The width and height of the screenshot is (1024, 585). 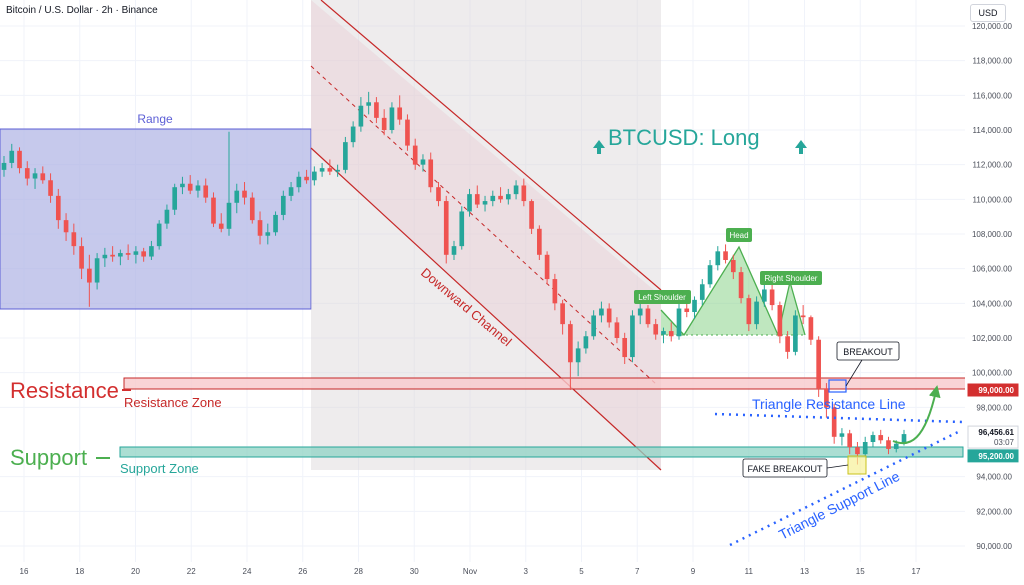 What do you see at coordinates (526, 571) in the screenshot?
I see `time-tick: 3` at bounding box center [526, 571].